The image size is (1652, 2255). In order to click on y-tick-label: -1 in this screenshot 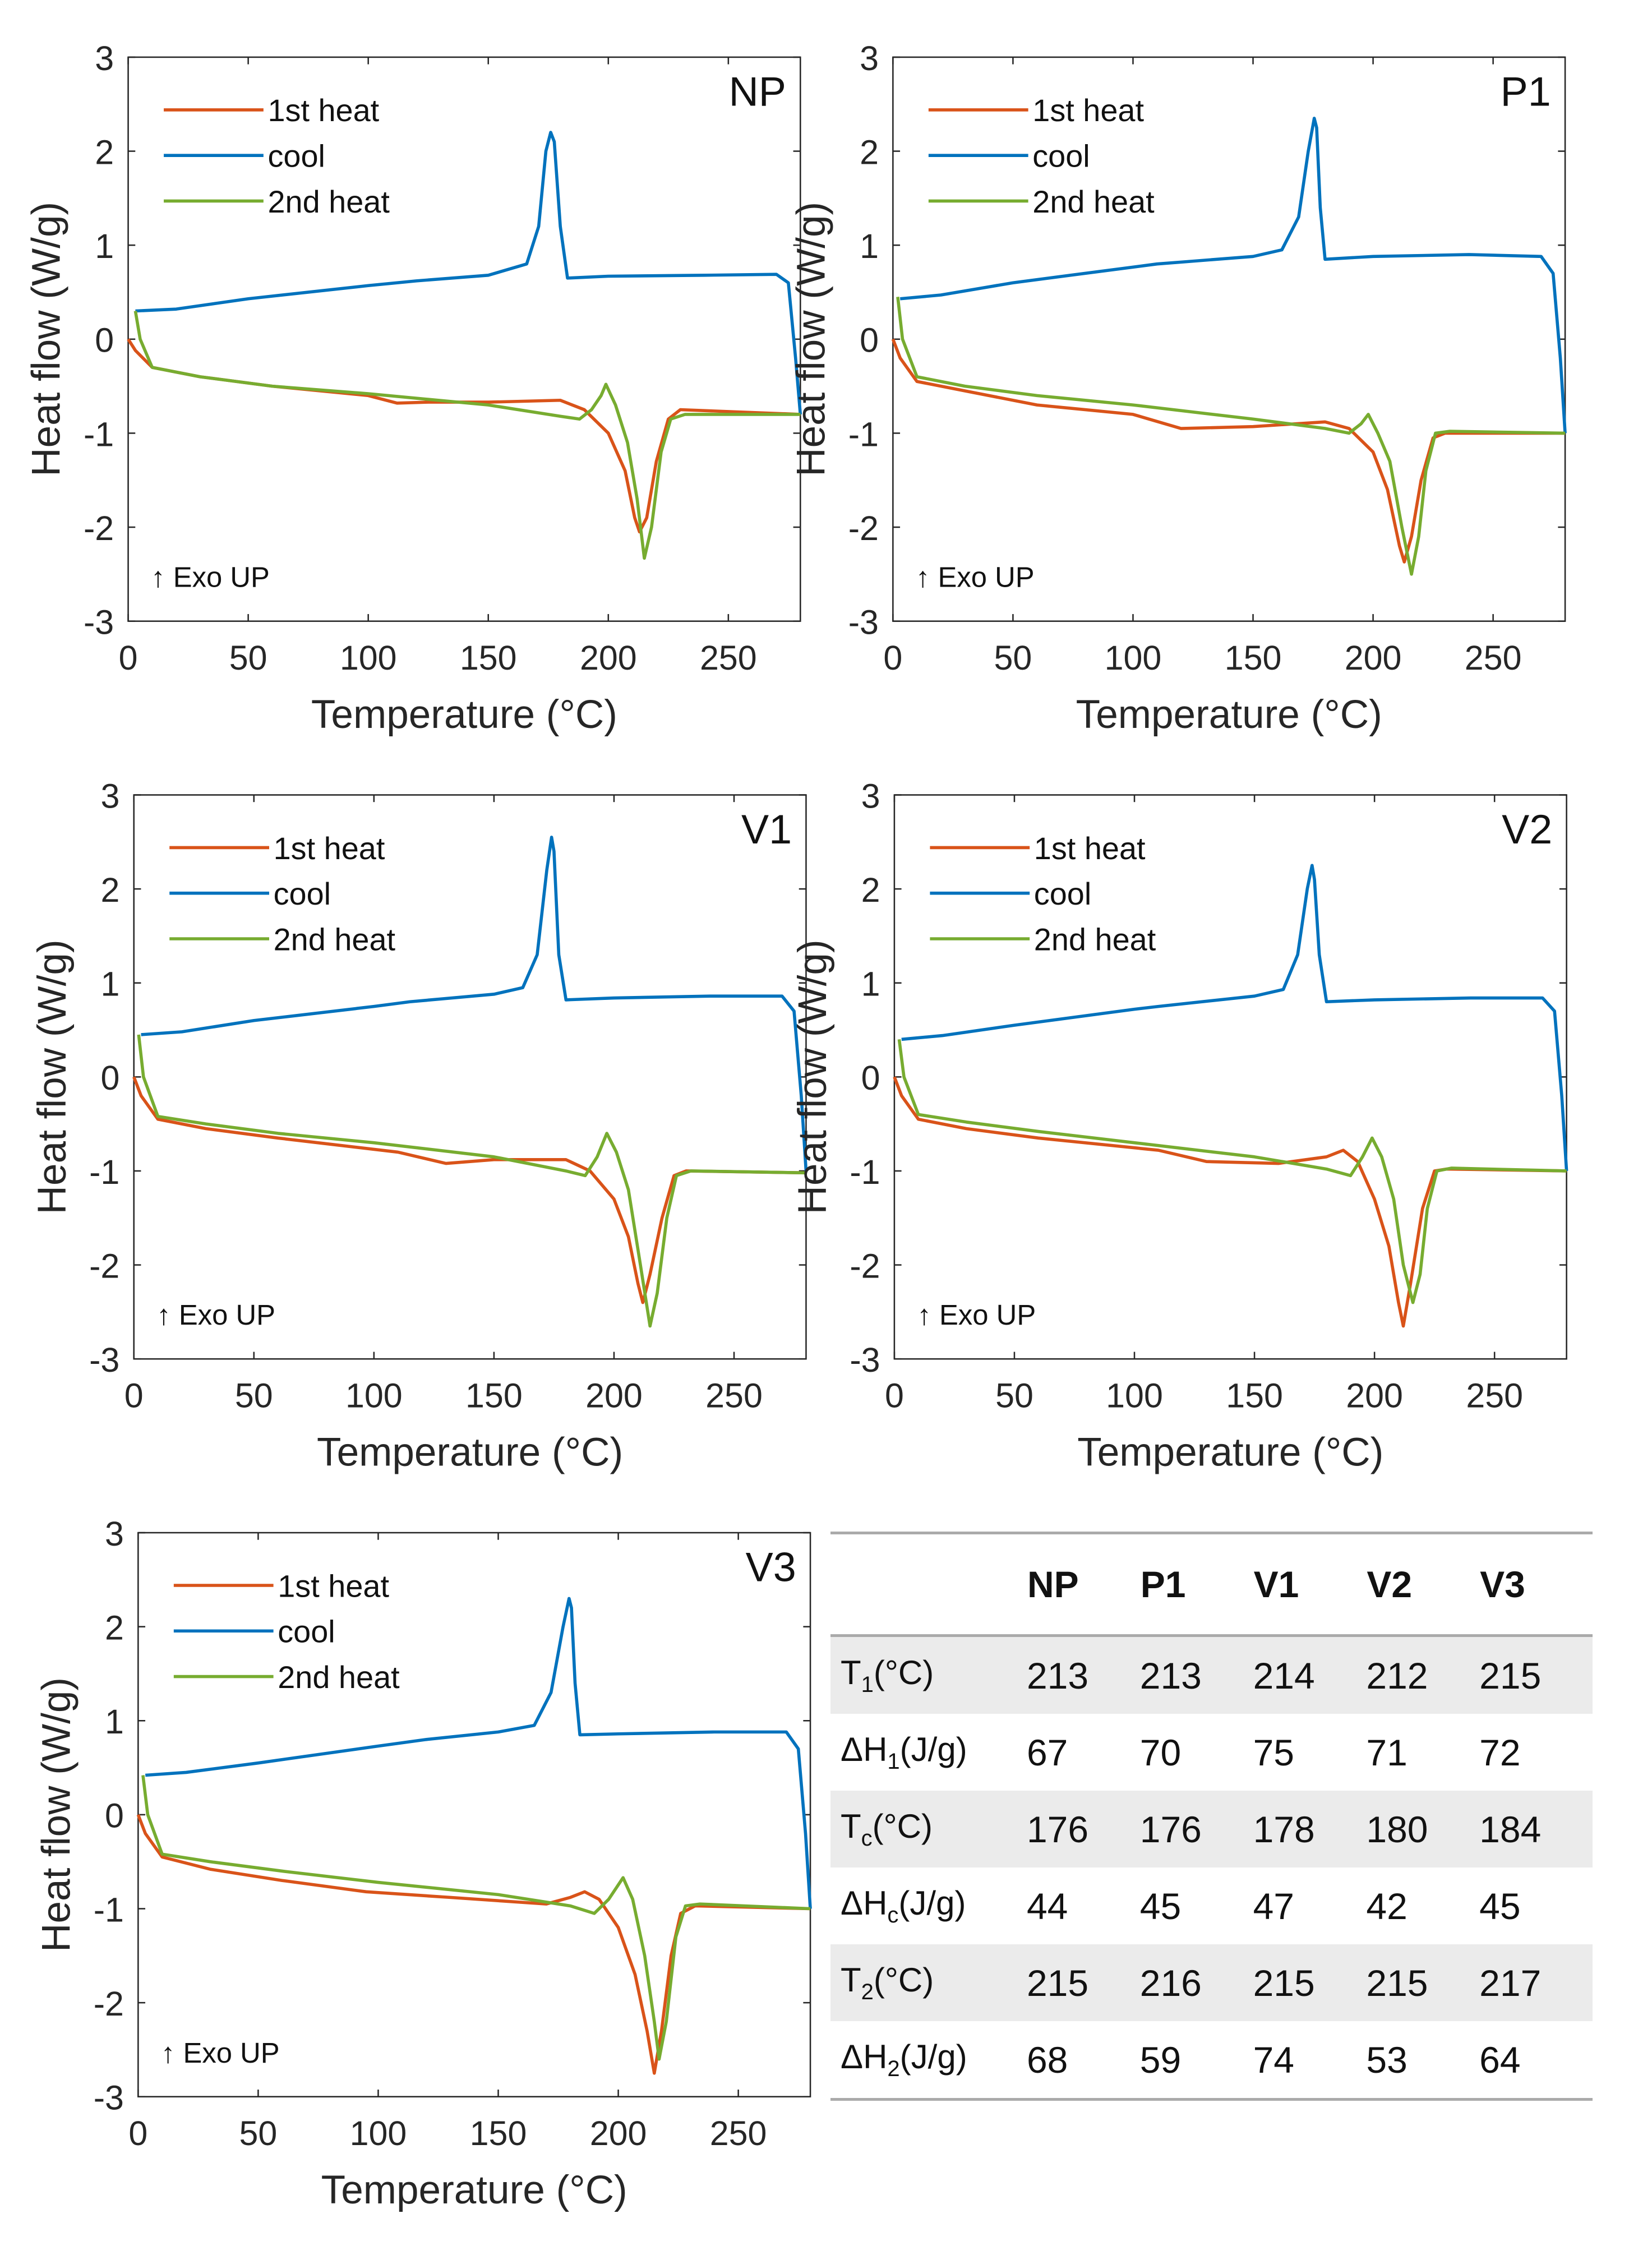, I will do `click(109, 1909)`.